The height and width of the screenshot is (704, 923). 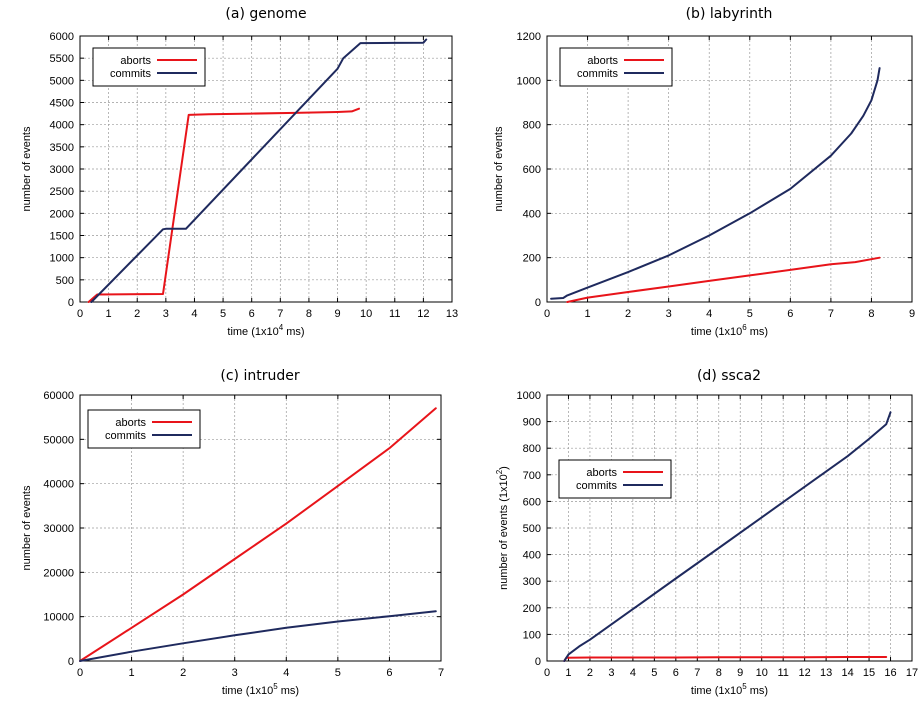 What do you see at coordinates (58, 396) in the screenshot?
I see `y-tick-label: 60000` at bounding box center [58, 396].